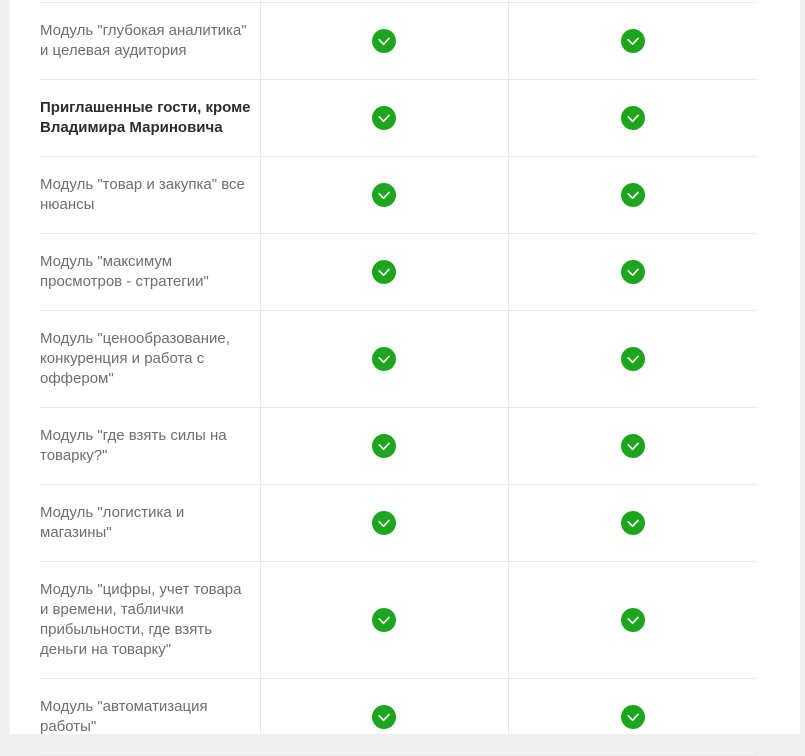 The width and height of the screenshot is (805, 756). I want to click on table-row: Модуль "логистика и магазины", so click(399, 523).